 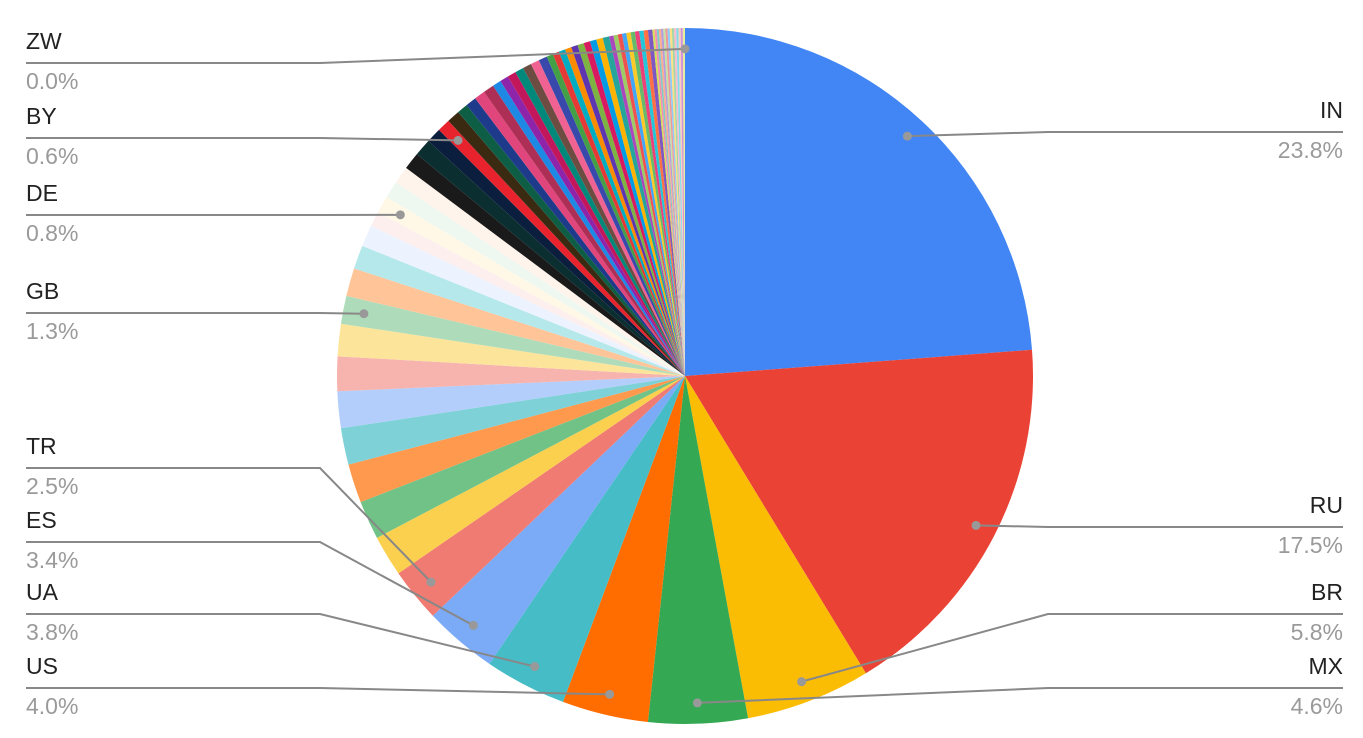 What do you see at coordinates (1310, 150) in the screenshot?
I see `slice-percent: 23.8%` at bounding box center [1310, 150].